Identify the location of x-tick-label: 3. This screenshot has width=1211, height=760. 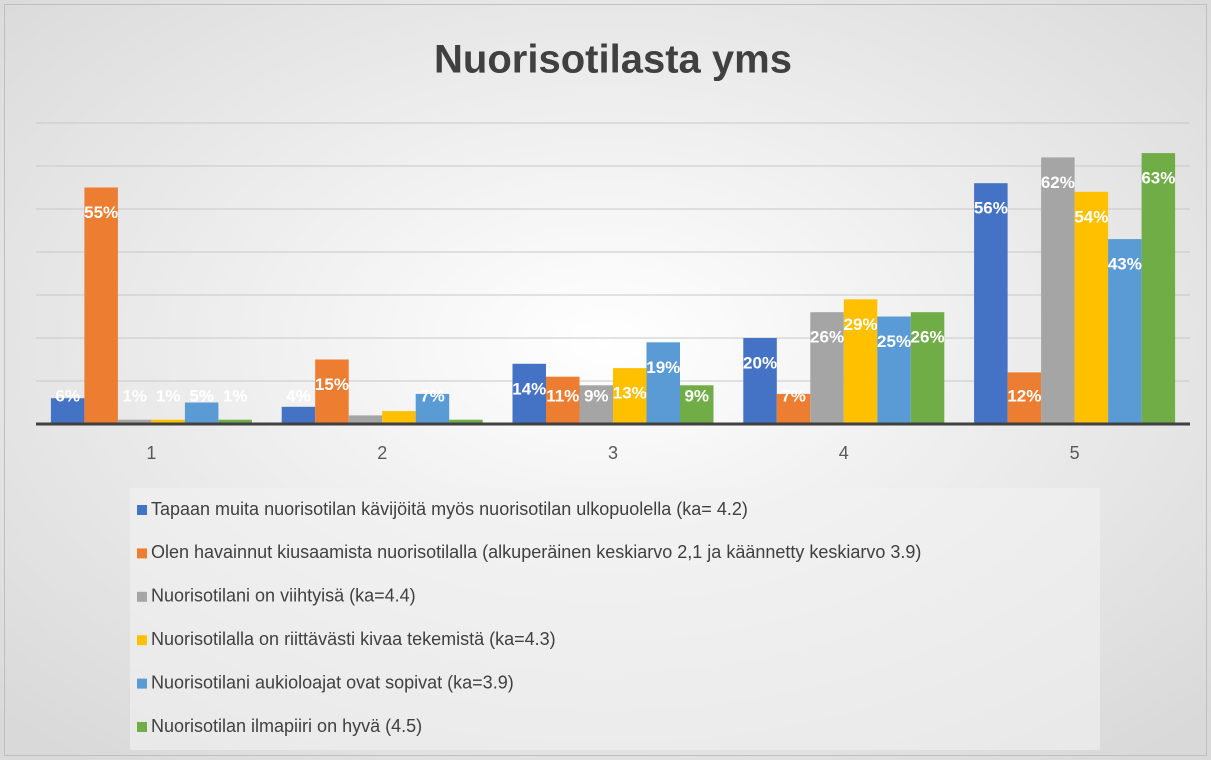
(613, 453).